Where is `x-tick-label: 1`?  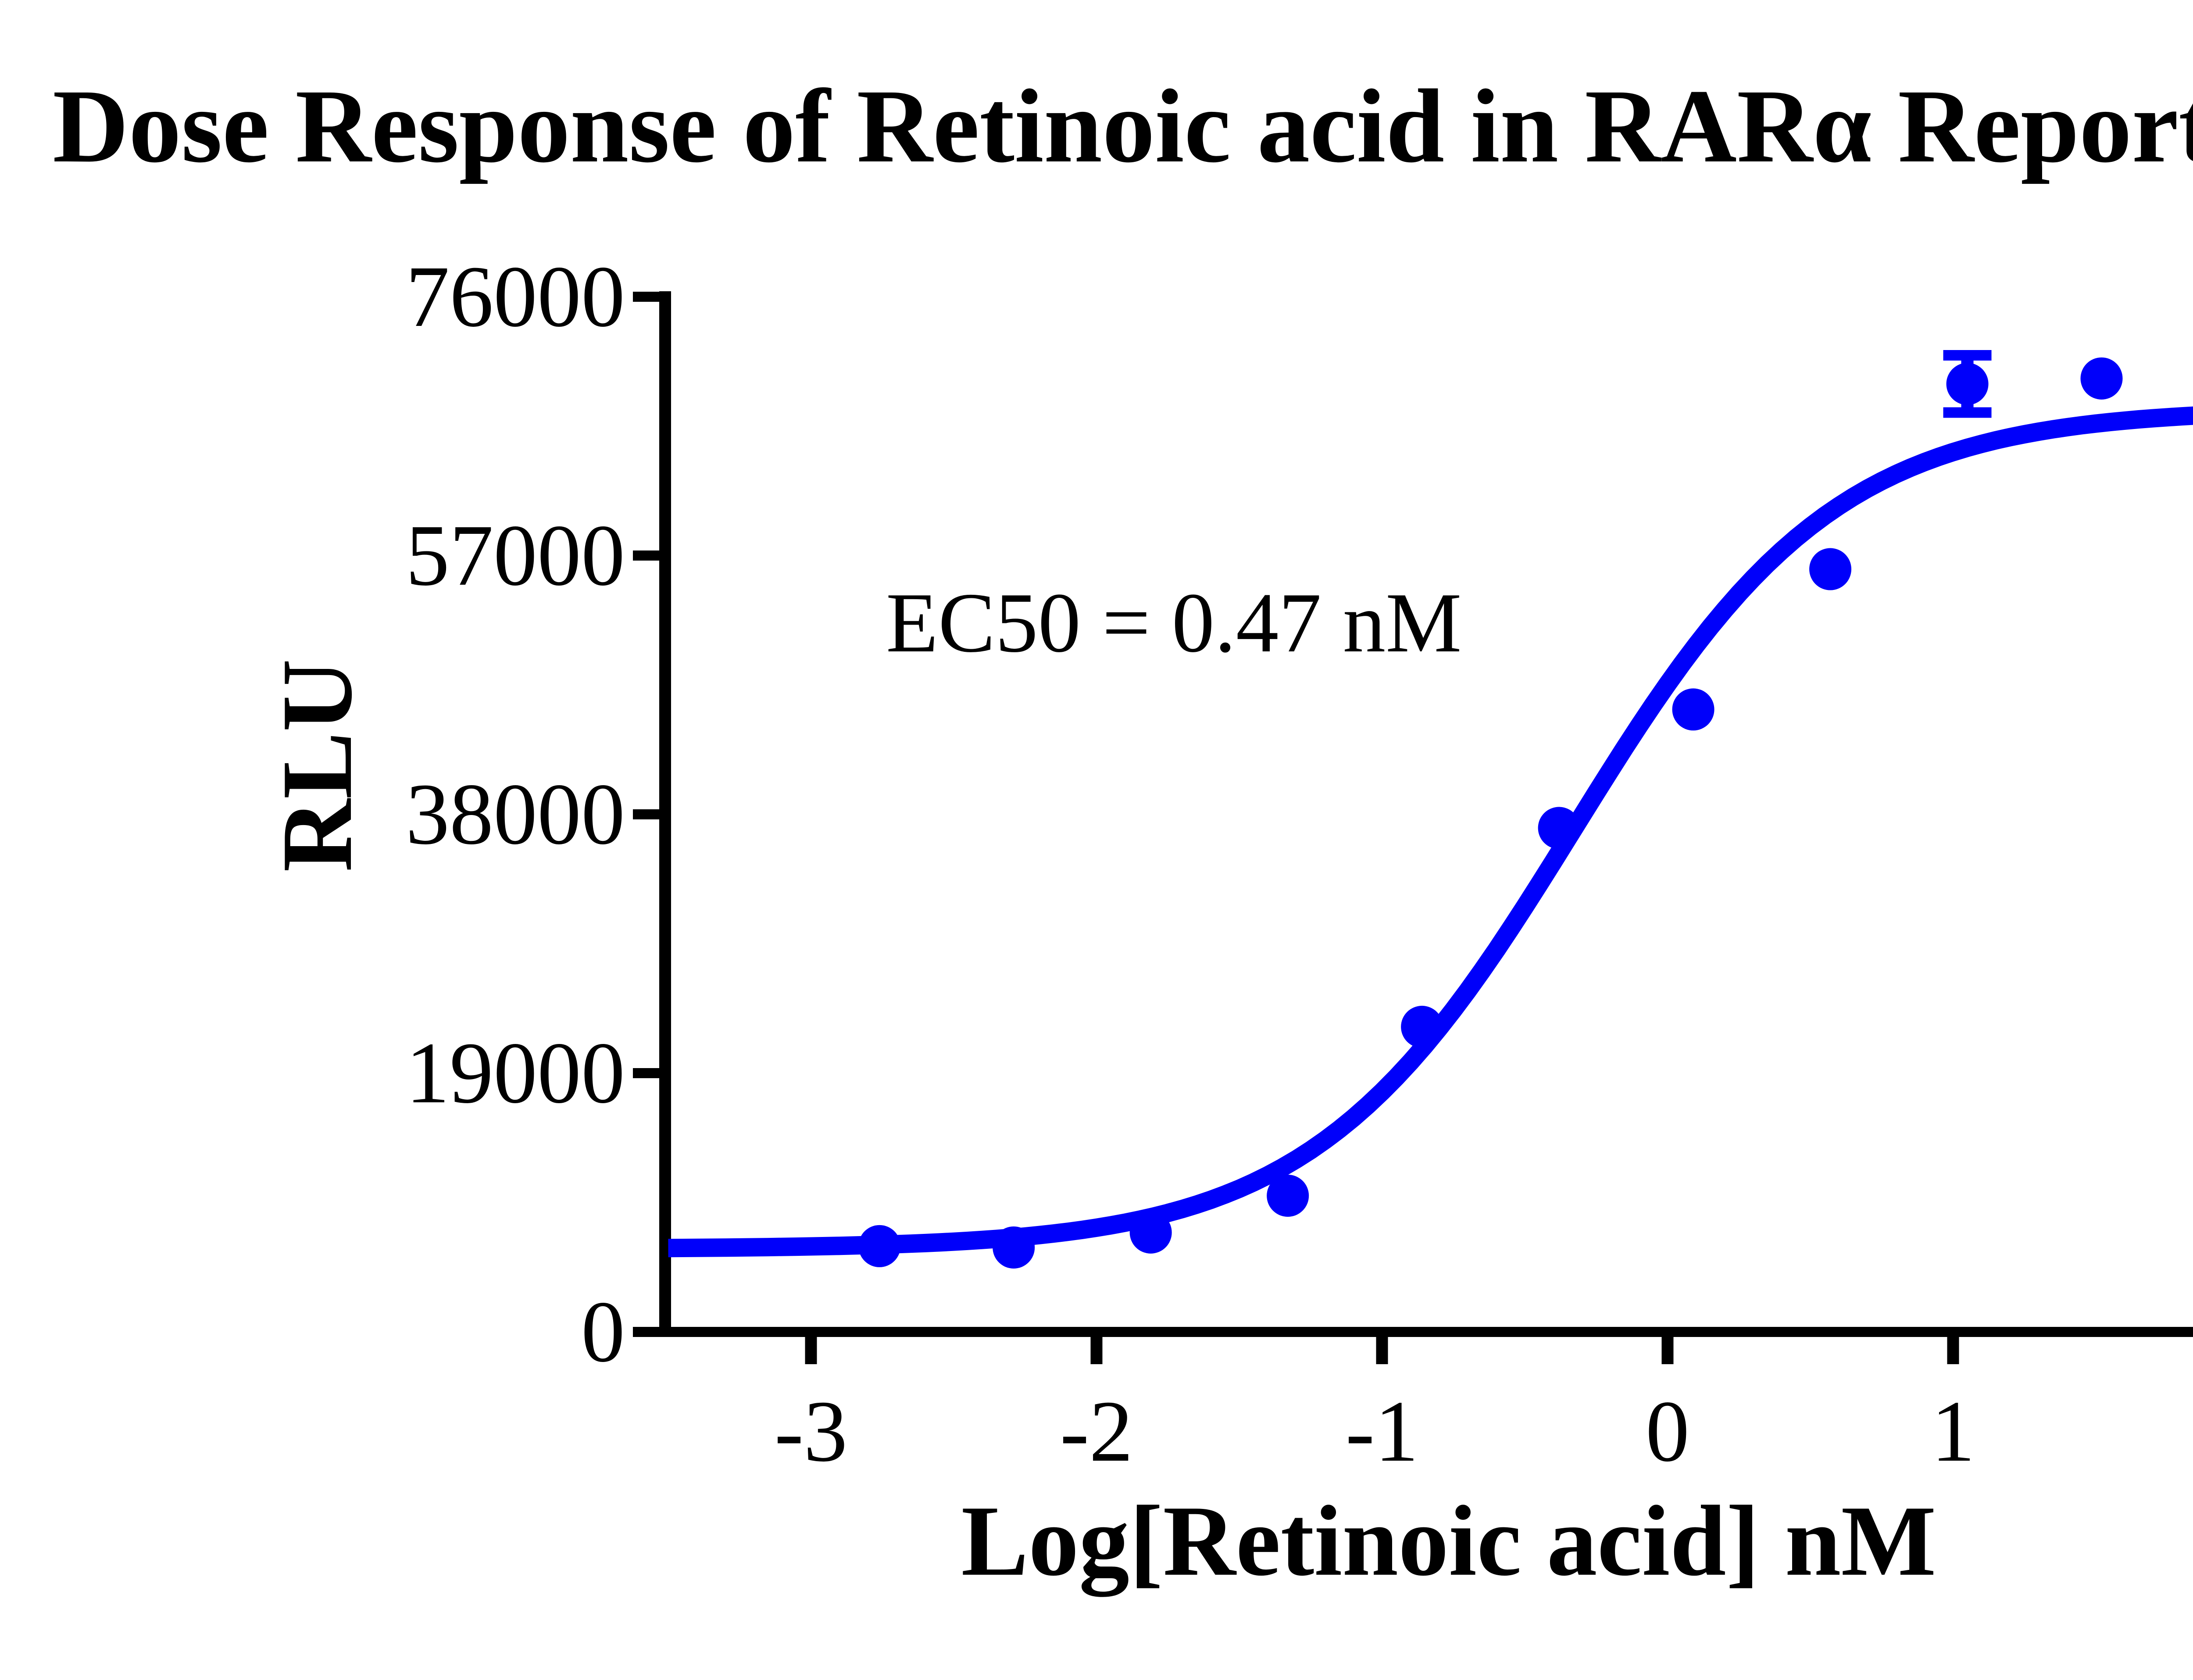
x-tick-label: 1 is located at coordinates (1953, 1431).